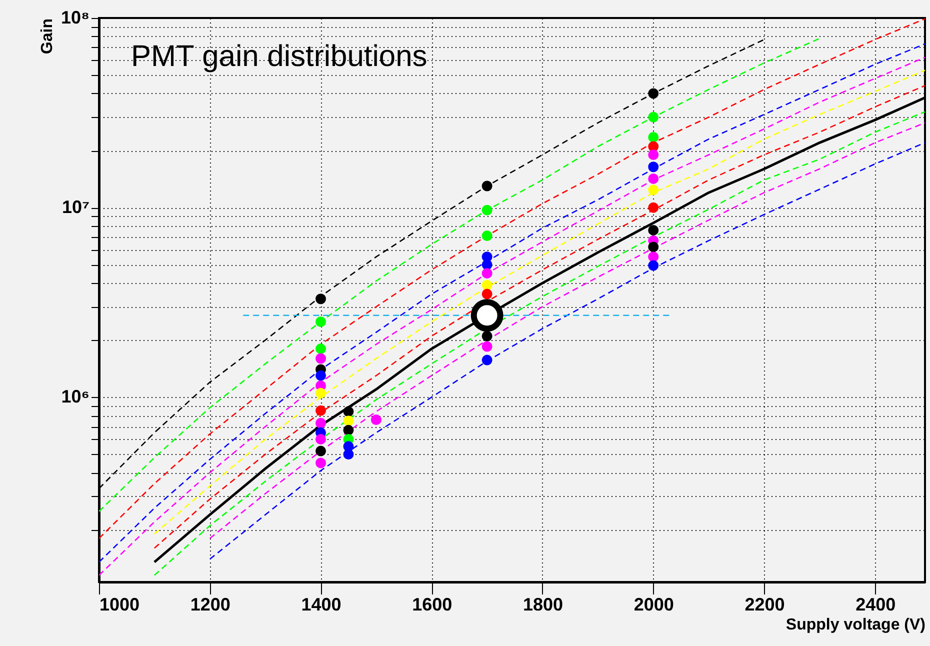  What do you see at coordinates (120, 604) in the screenshot?
I see `x-tick-label: 1000` at bounding box center [120, 604].